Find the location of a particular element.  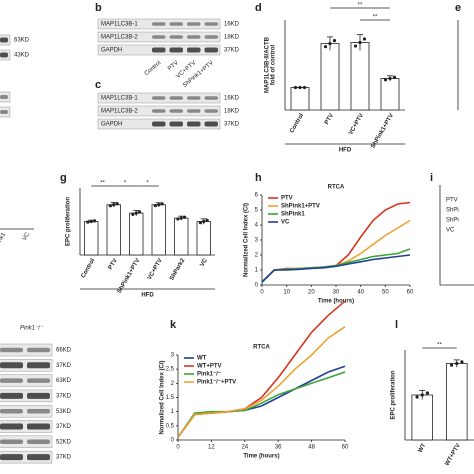

y-tick-label: 1.5 is located at coordinates (170, 398).